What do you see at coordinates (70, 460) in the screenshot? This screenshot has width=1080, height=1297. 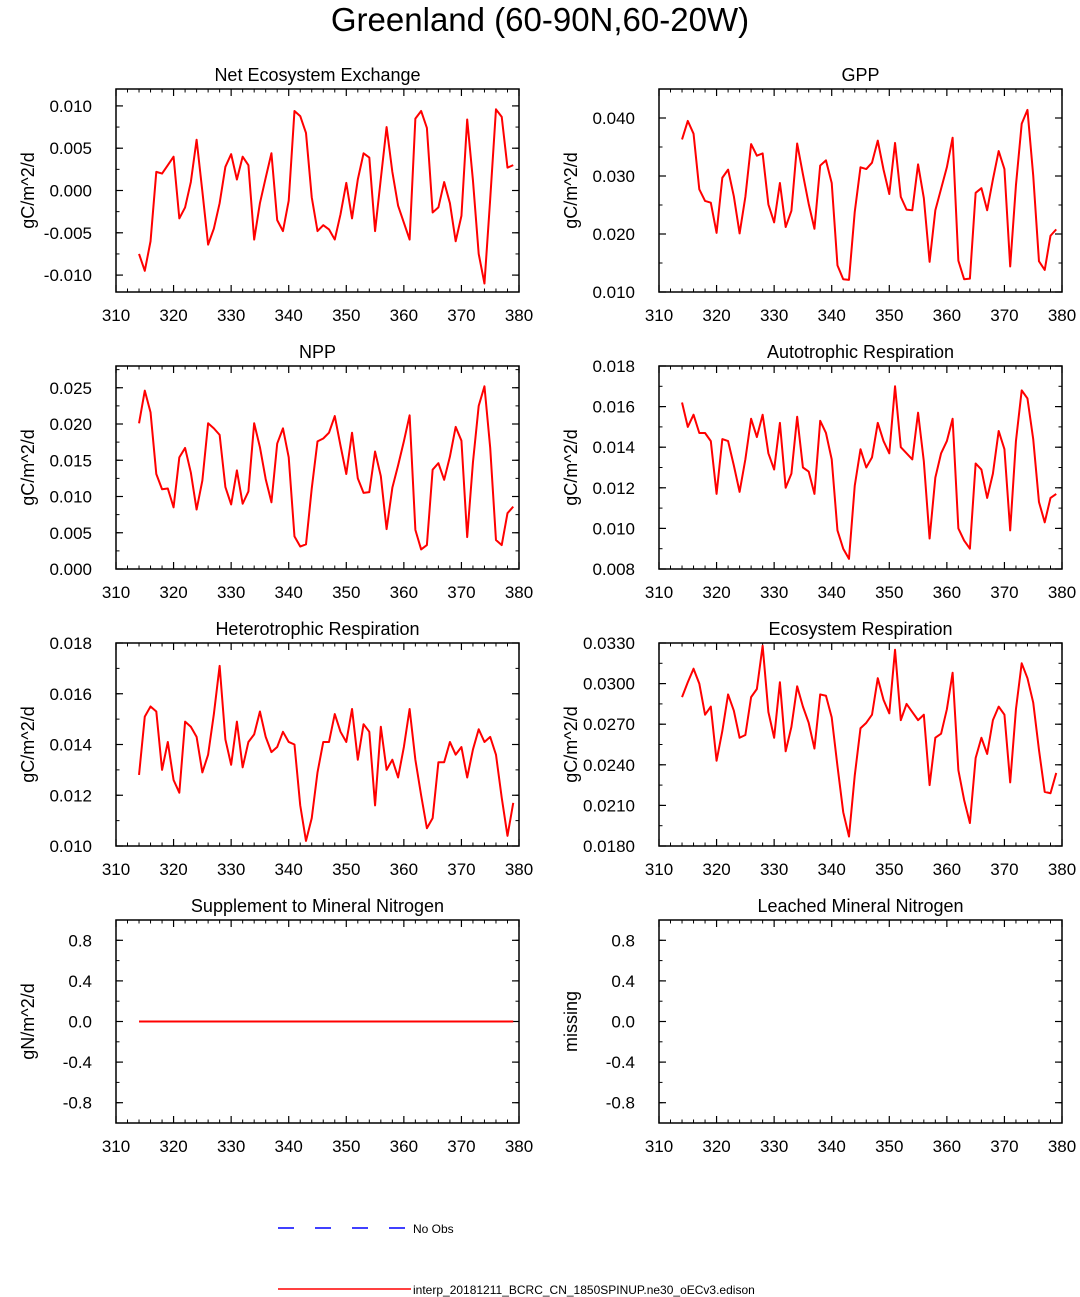 I see `y-tick-label: 0.015` at bounding box center [70, 460].